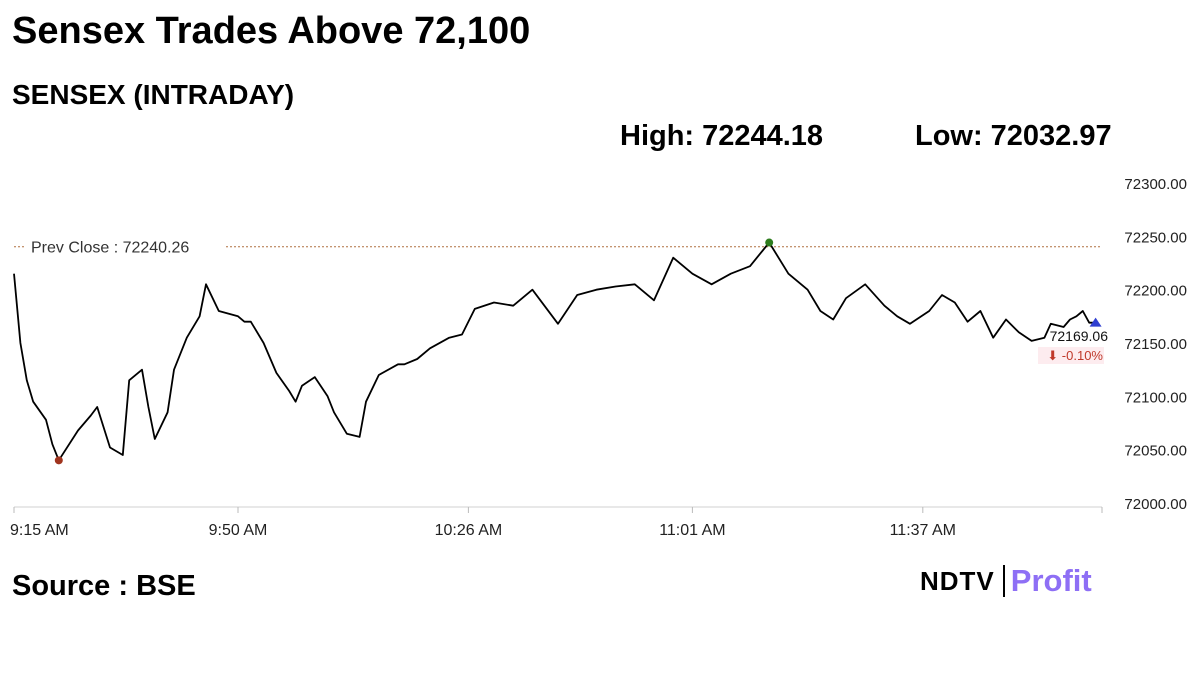 This screenshot has height=675, width=1200. I want to click on logo-divider, so click(1003, 581).